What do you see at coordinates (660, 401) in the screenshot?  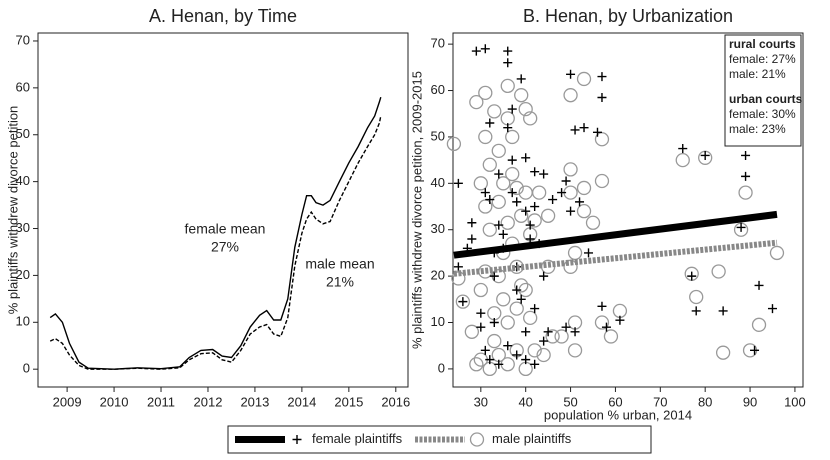 I see `x-tick-label: 70` at bounding box center [660, 401].